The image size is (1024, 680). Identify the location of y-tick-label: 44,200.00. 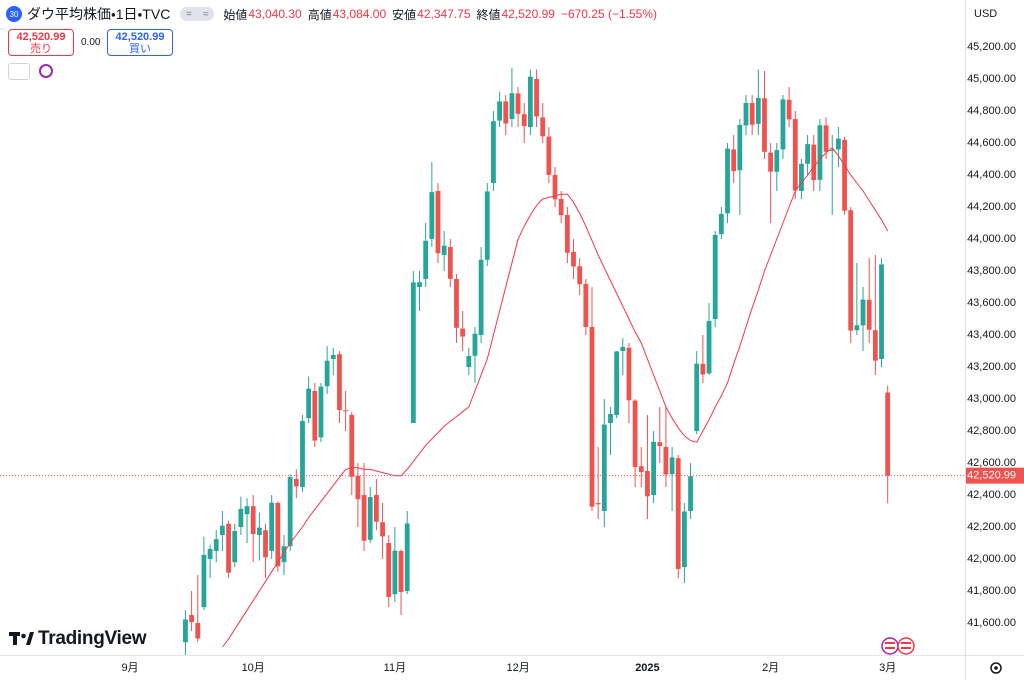
(991, 207).